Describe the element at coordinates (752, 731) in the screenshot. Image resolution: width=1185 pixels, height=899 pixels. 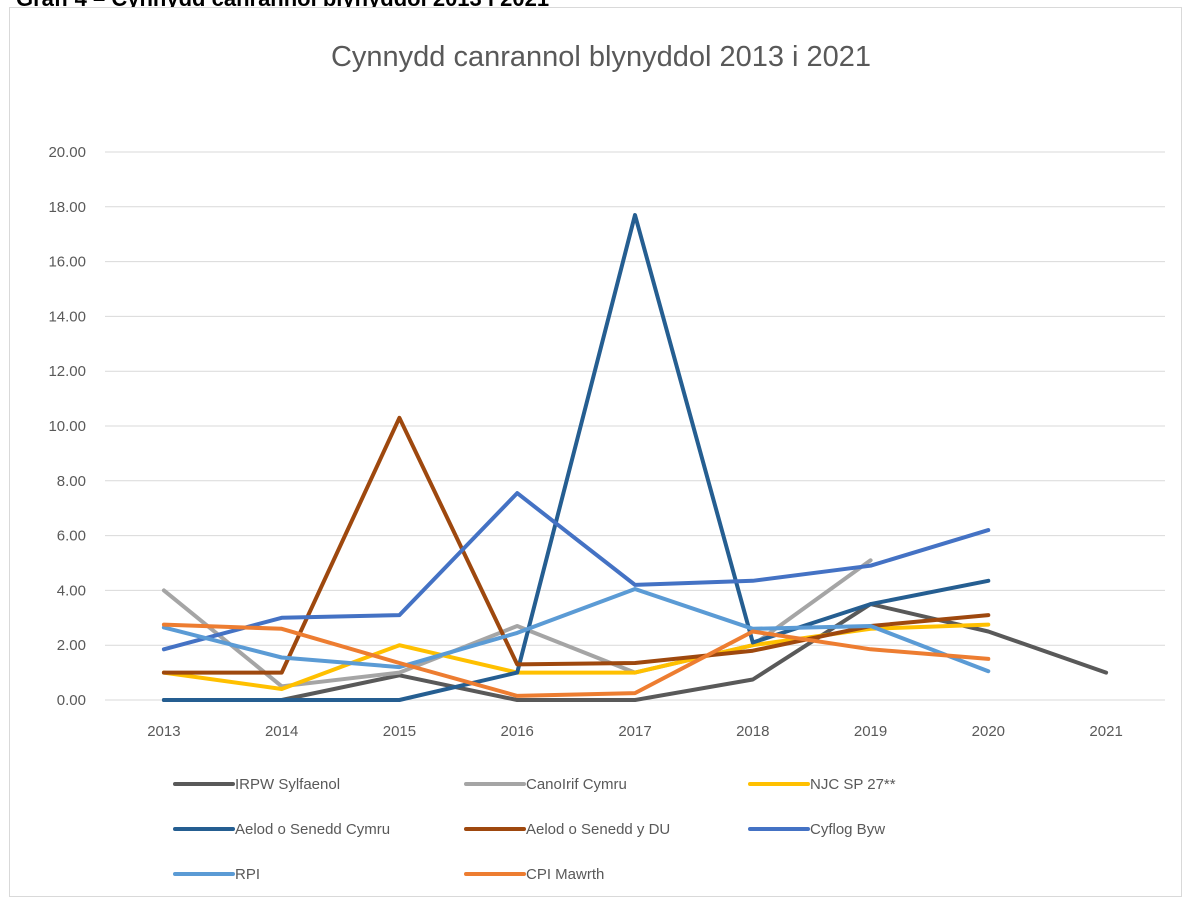
I see `x-tick-label: 2018` at that location.